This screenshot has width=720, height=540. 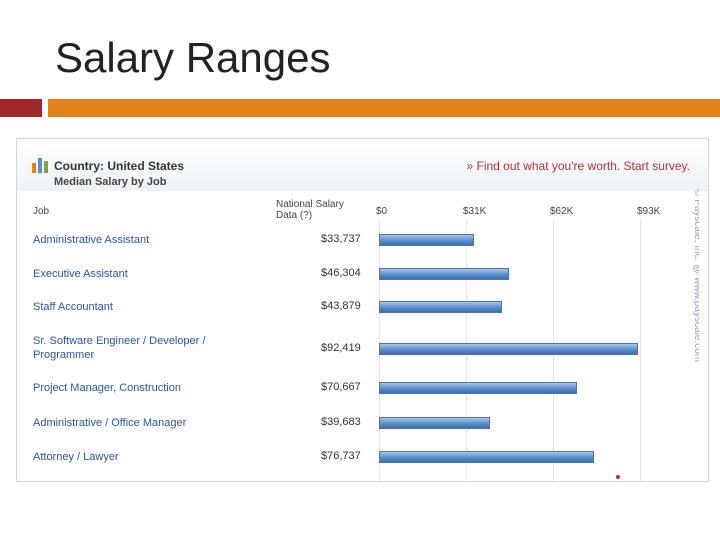 I want to click on title-rule-gap, so click(x=45, y=108).